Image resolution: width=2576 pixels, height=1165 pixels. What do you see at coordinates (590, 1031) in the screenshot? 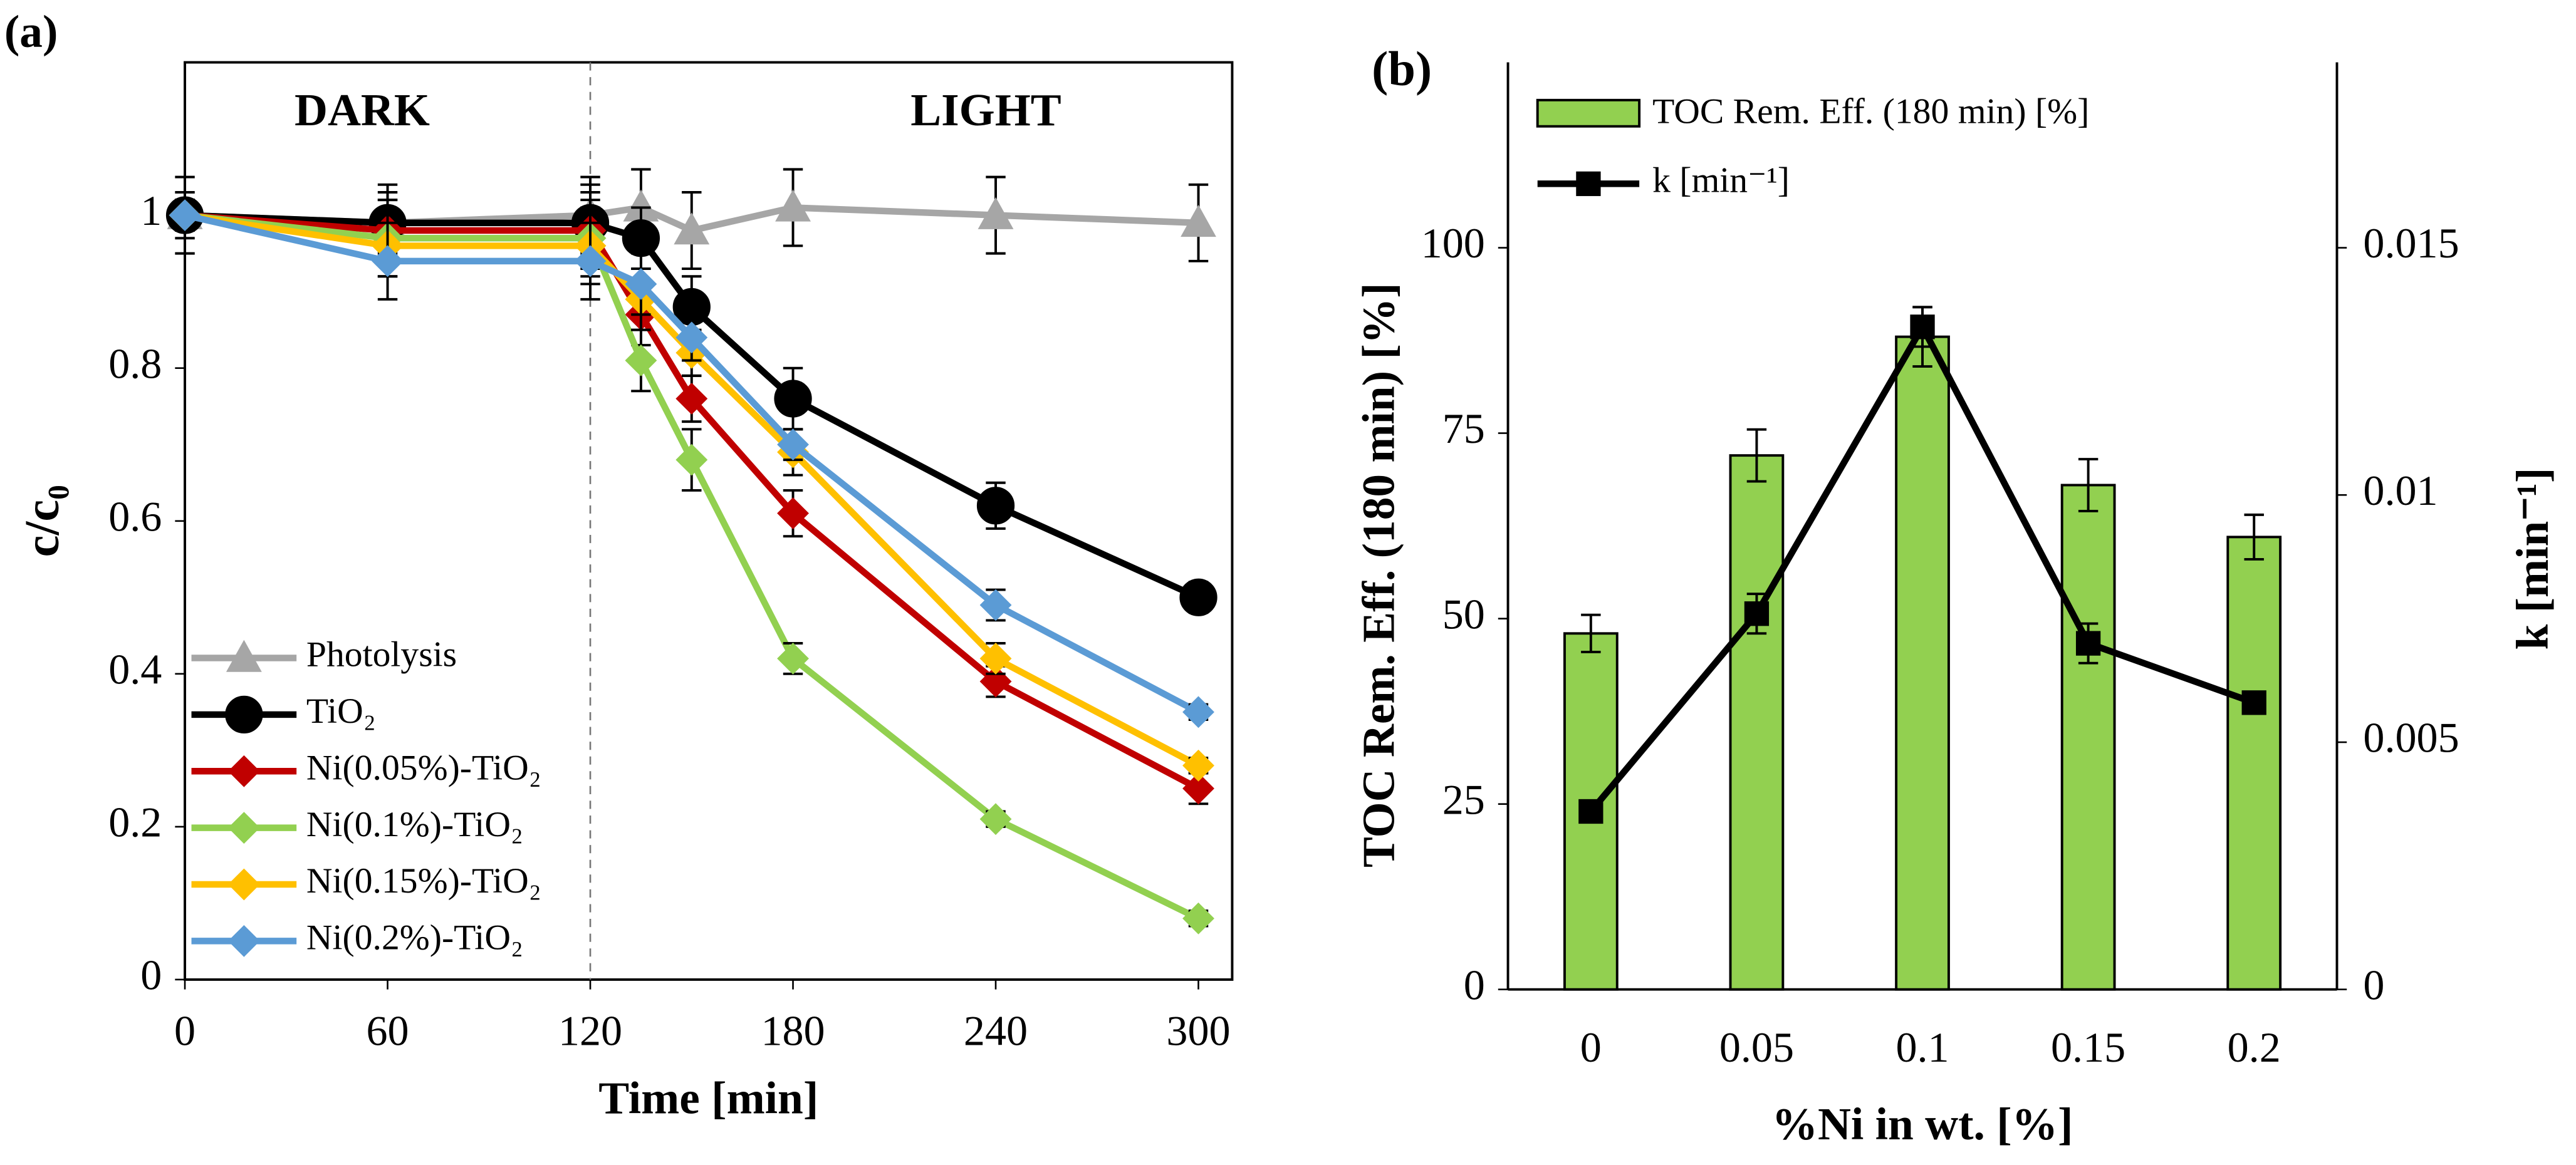
I see `x-tick-label: 120` at bounding box center [590, 1031].